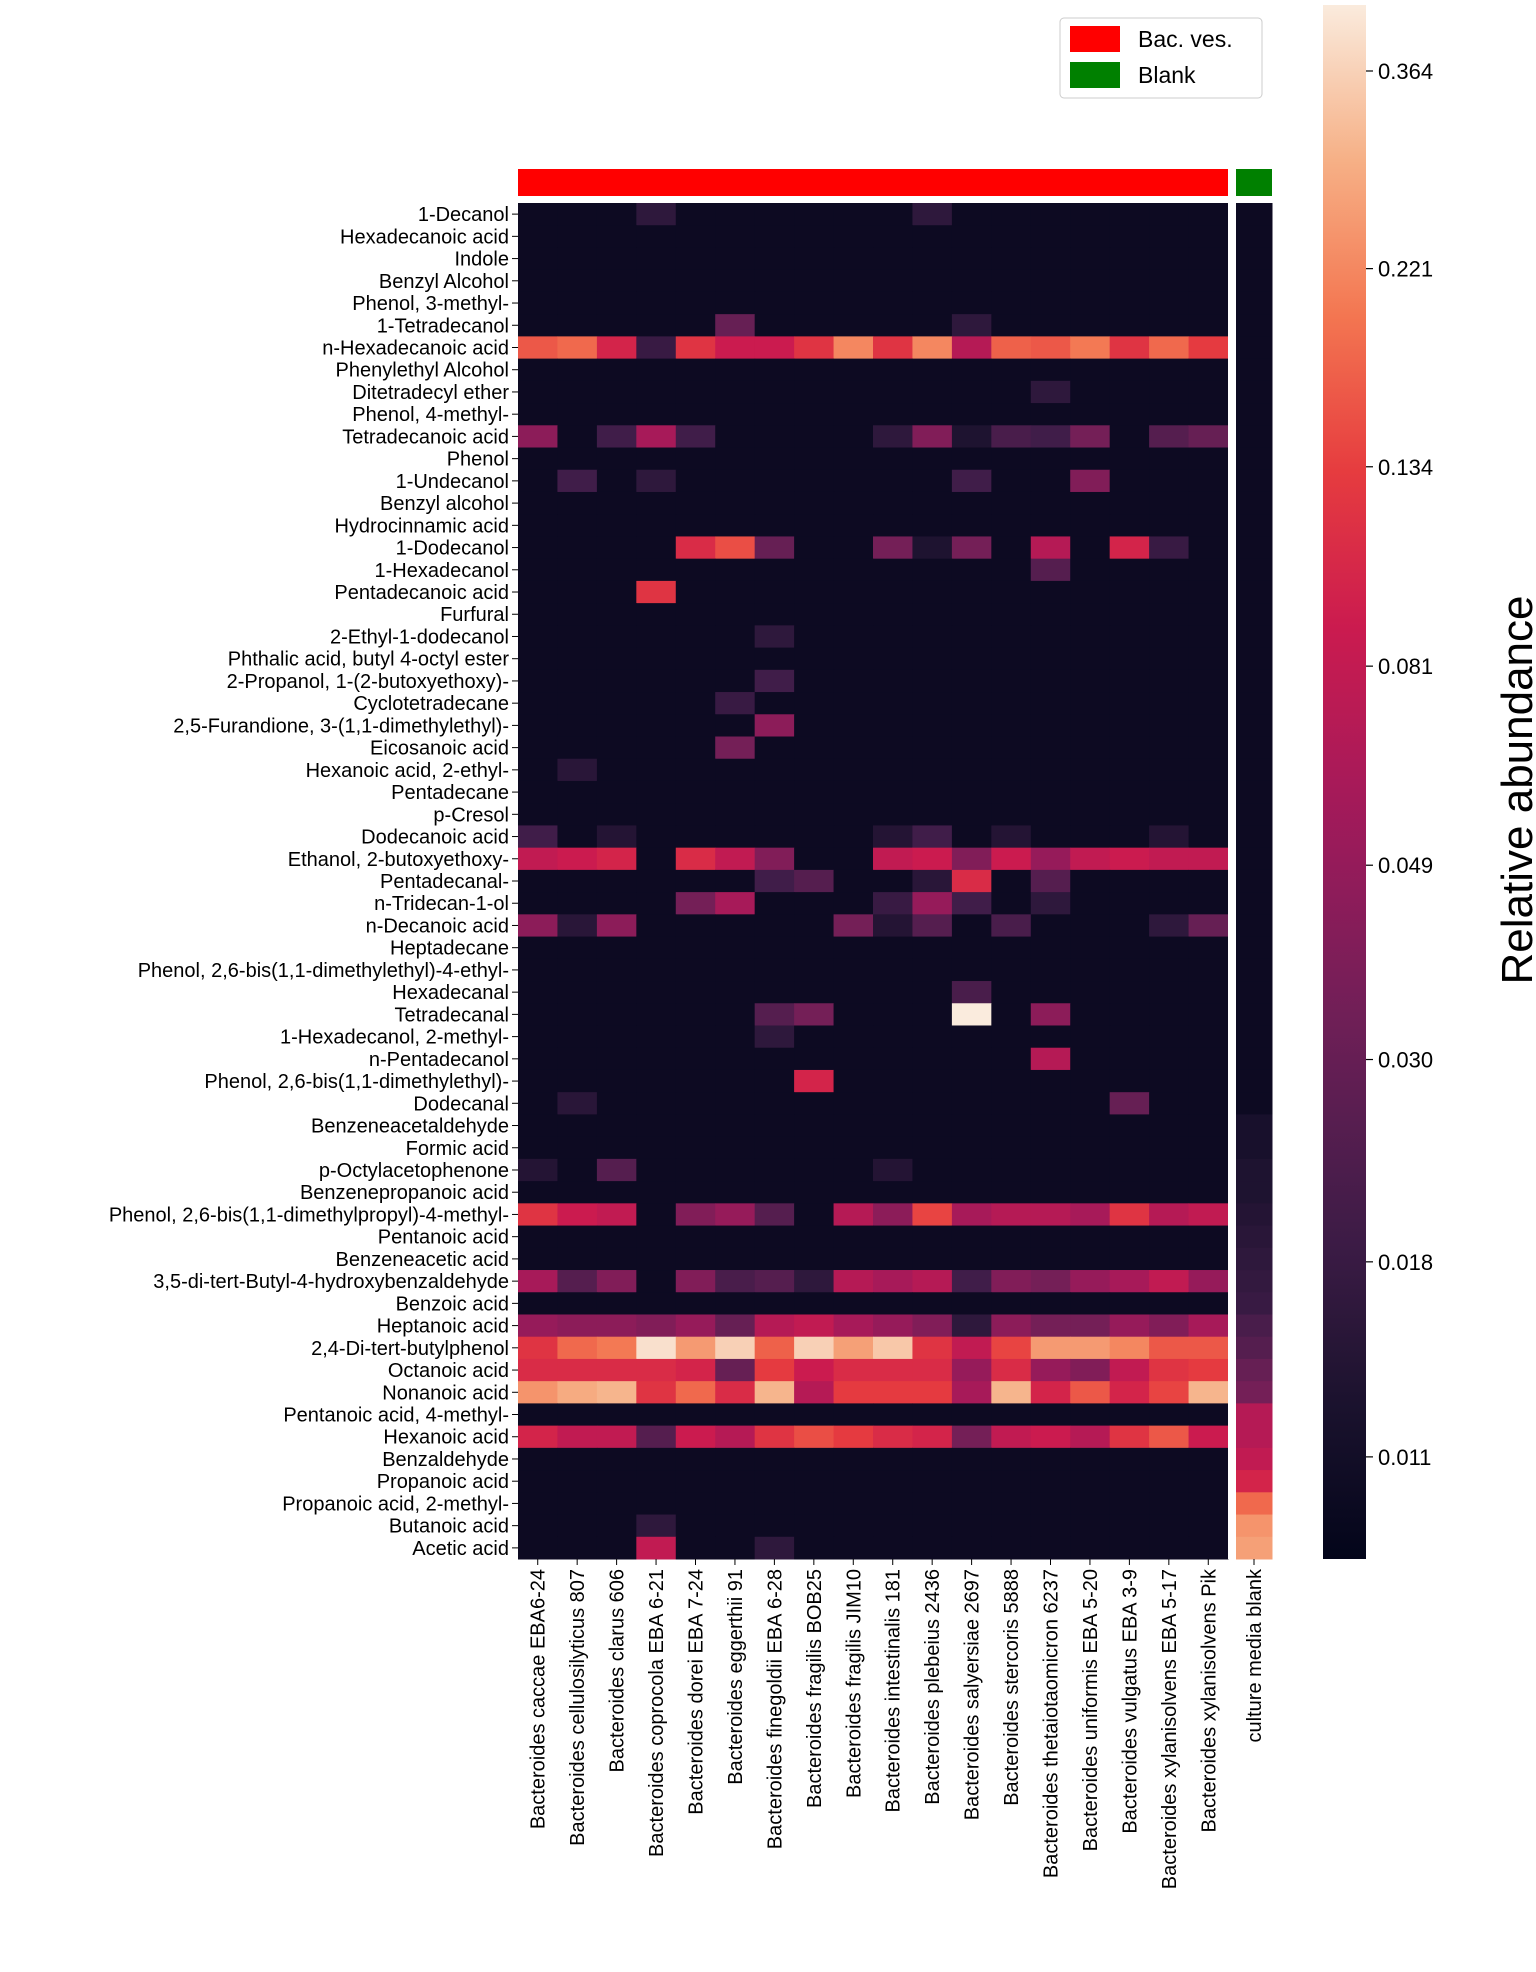  What do you see at coordinates (1514, 790) in the screenshot?
I see `colorbar-label: Relative abundance` at bounding box center [1514, 790].